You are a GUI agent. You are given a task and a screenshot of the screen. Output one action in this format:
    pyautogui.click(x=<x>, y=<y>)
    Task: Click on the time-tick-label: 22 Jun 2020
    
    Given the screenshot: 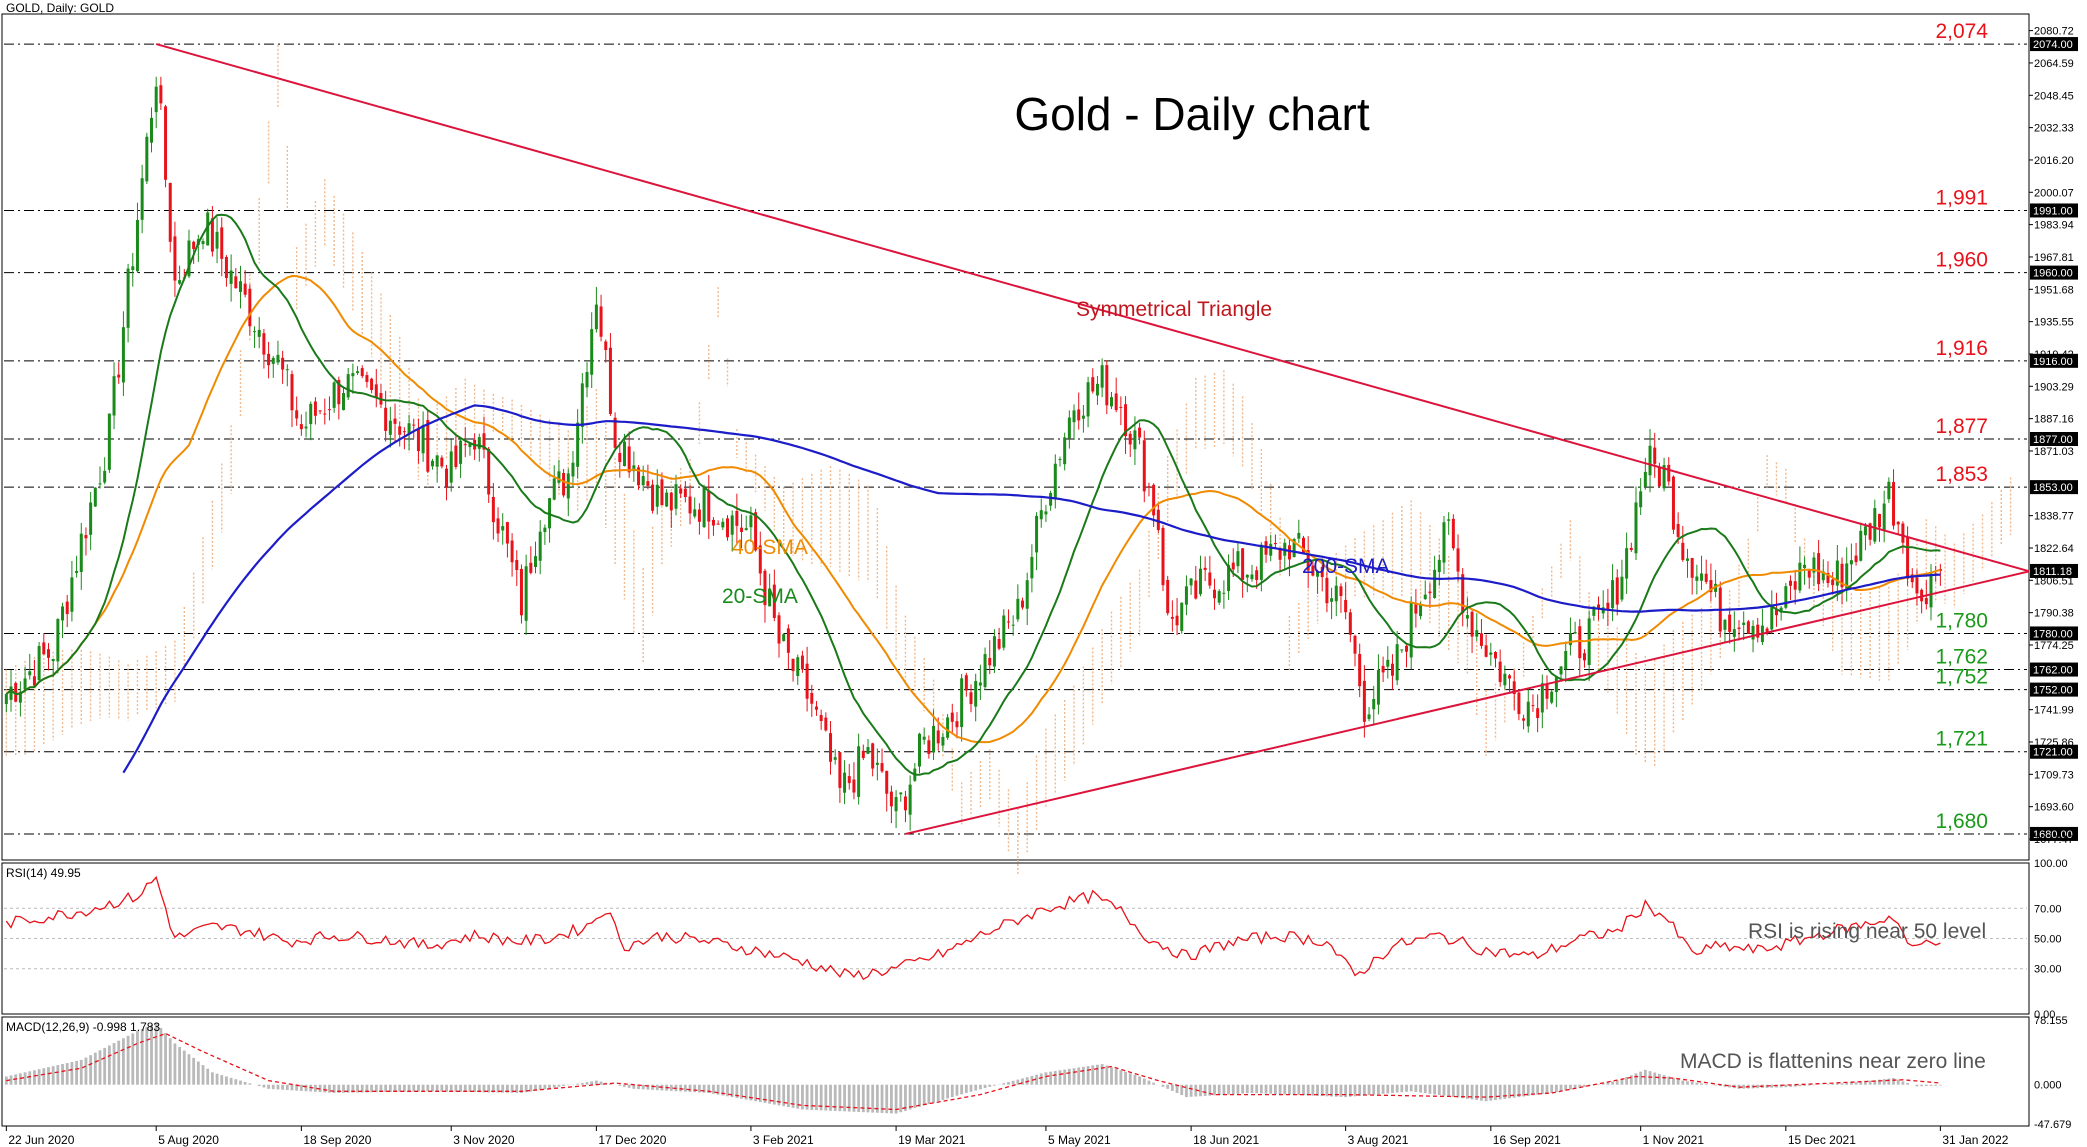 What is the action you would take?
    pyautogui.click(x=41, y=1140)
    